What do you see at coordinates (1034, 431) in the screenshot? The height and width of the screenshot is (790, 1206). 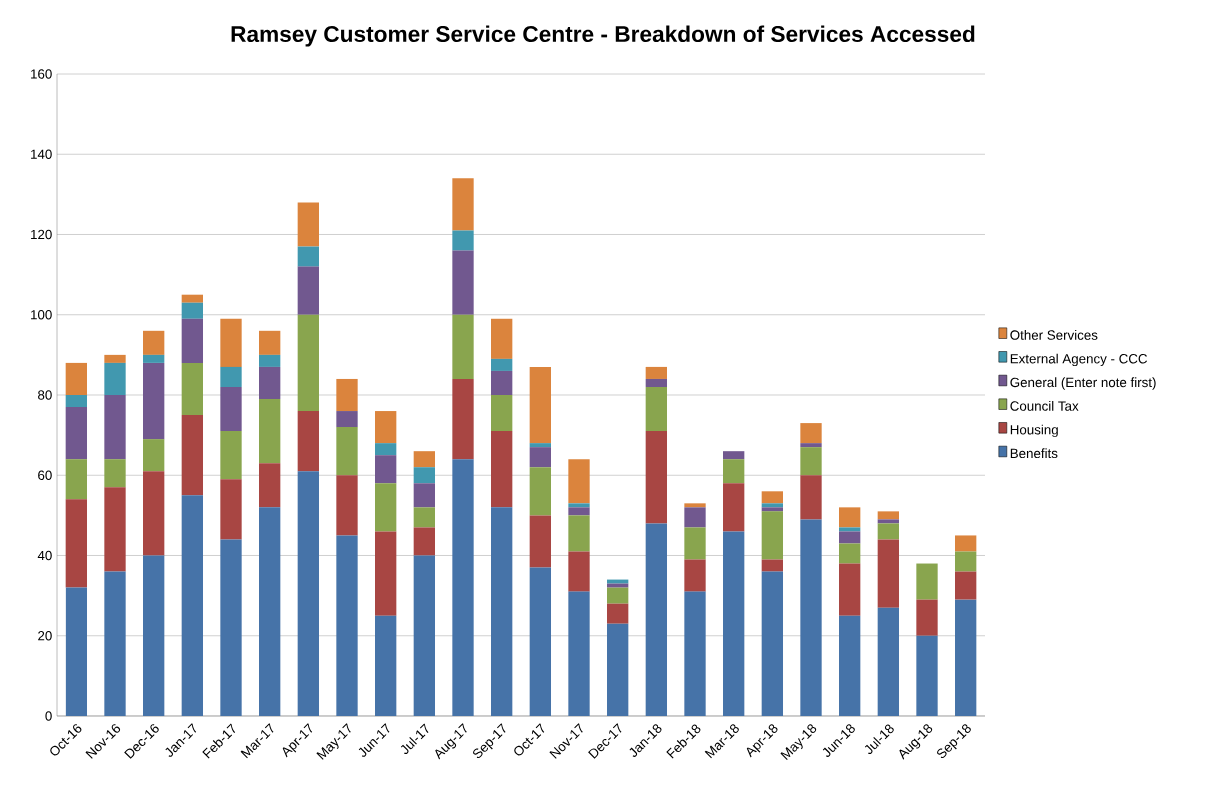 I see `legend-label: Housing` at bounding box center [1034, 431].